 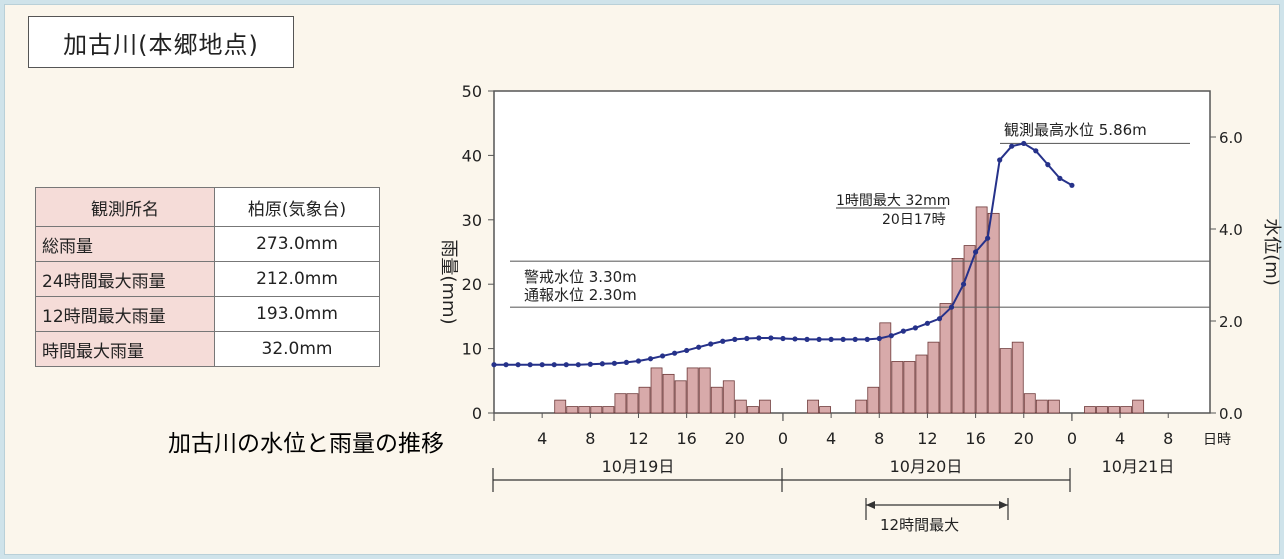 What do you see at coordinates (580, 277) in the screenshot?
I see `reference-line-label: 警戒水位 3.30m` at bounding box center [580, 277].